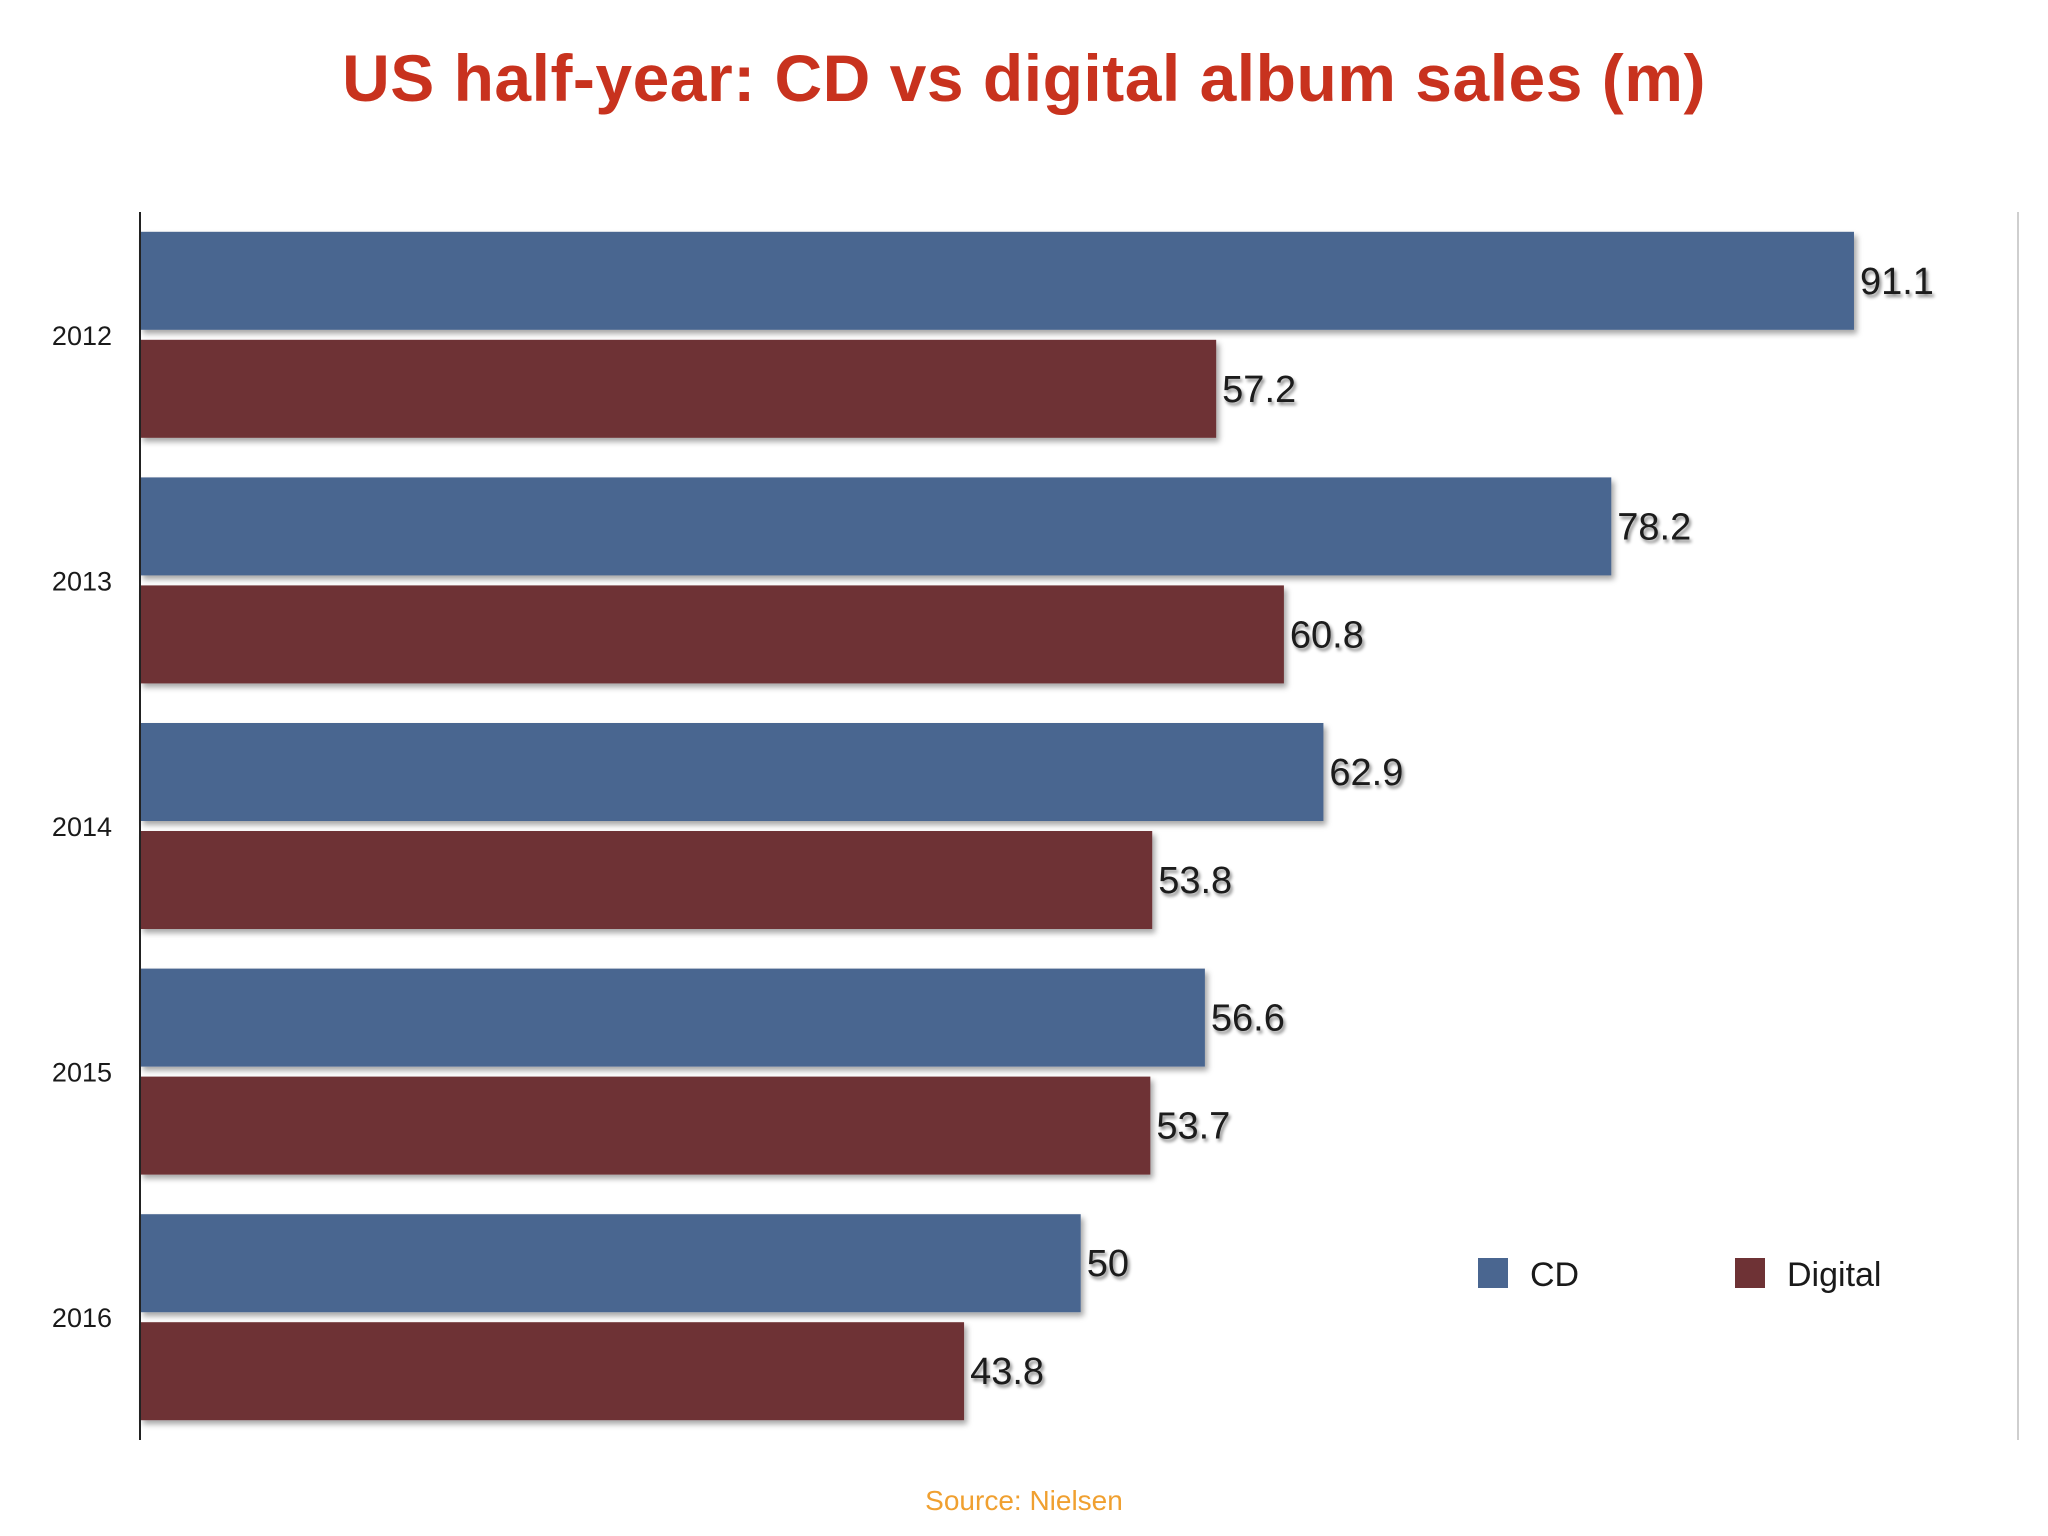 Image resolution: width=2048 pixels, height=1536 pixels. Describe the element at coordinates (1493, 1273) in the screenshot. I see `legend-swatch-cd` at that location.